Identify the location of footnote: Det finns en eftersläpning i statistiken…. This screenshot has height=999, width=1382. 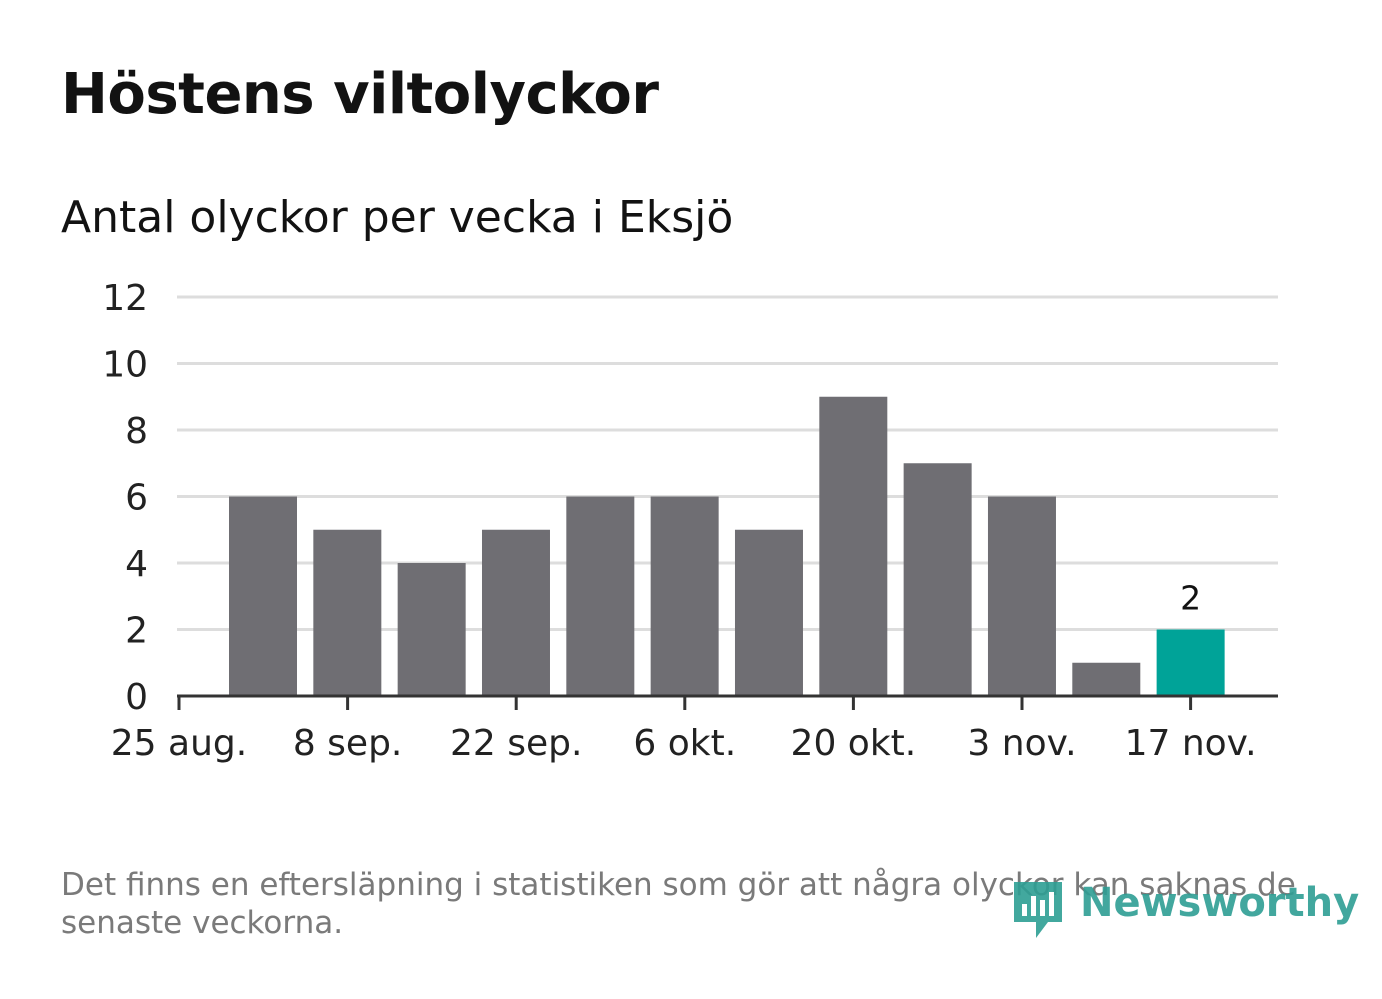
(678, 904).